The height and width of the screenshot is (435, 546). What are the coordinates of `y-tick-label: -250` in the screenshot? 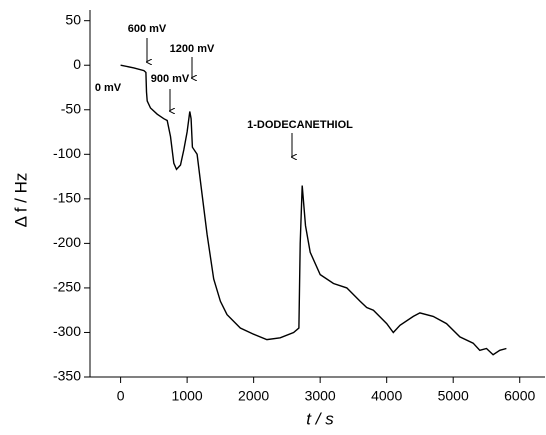 It's located at (67, 287).